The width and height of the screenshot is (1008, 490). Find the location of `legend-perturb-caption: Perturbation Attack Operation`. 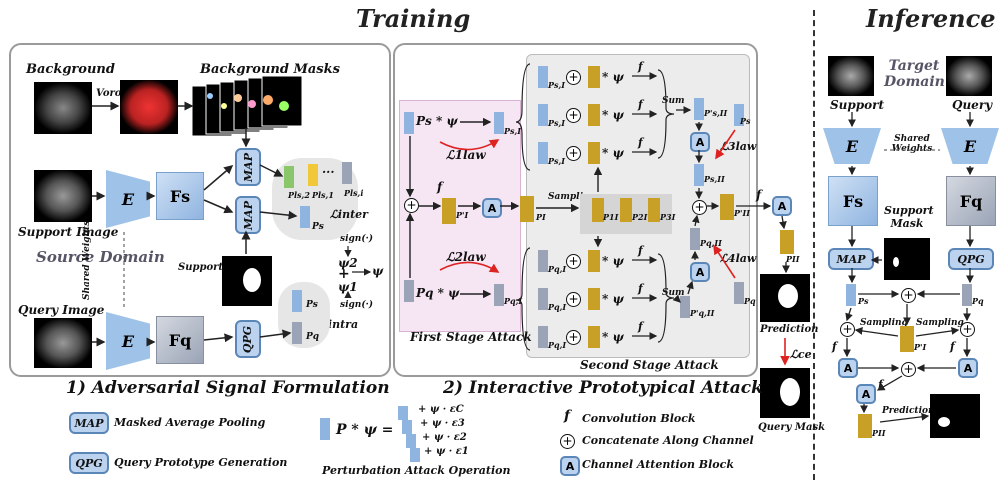

legend-perturb-caption: Perturbation Attack Operation is located at coordinates (416, 470).